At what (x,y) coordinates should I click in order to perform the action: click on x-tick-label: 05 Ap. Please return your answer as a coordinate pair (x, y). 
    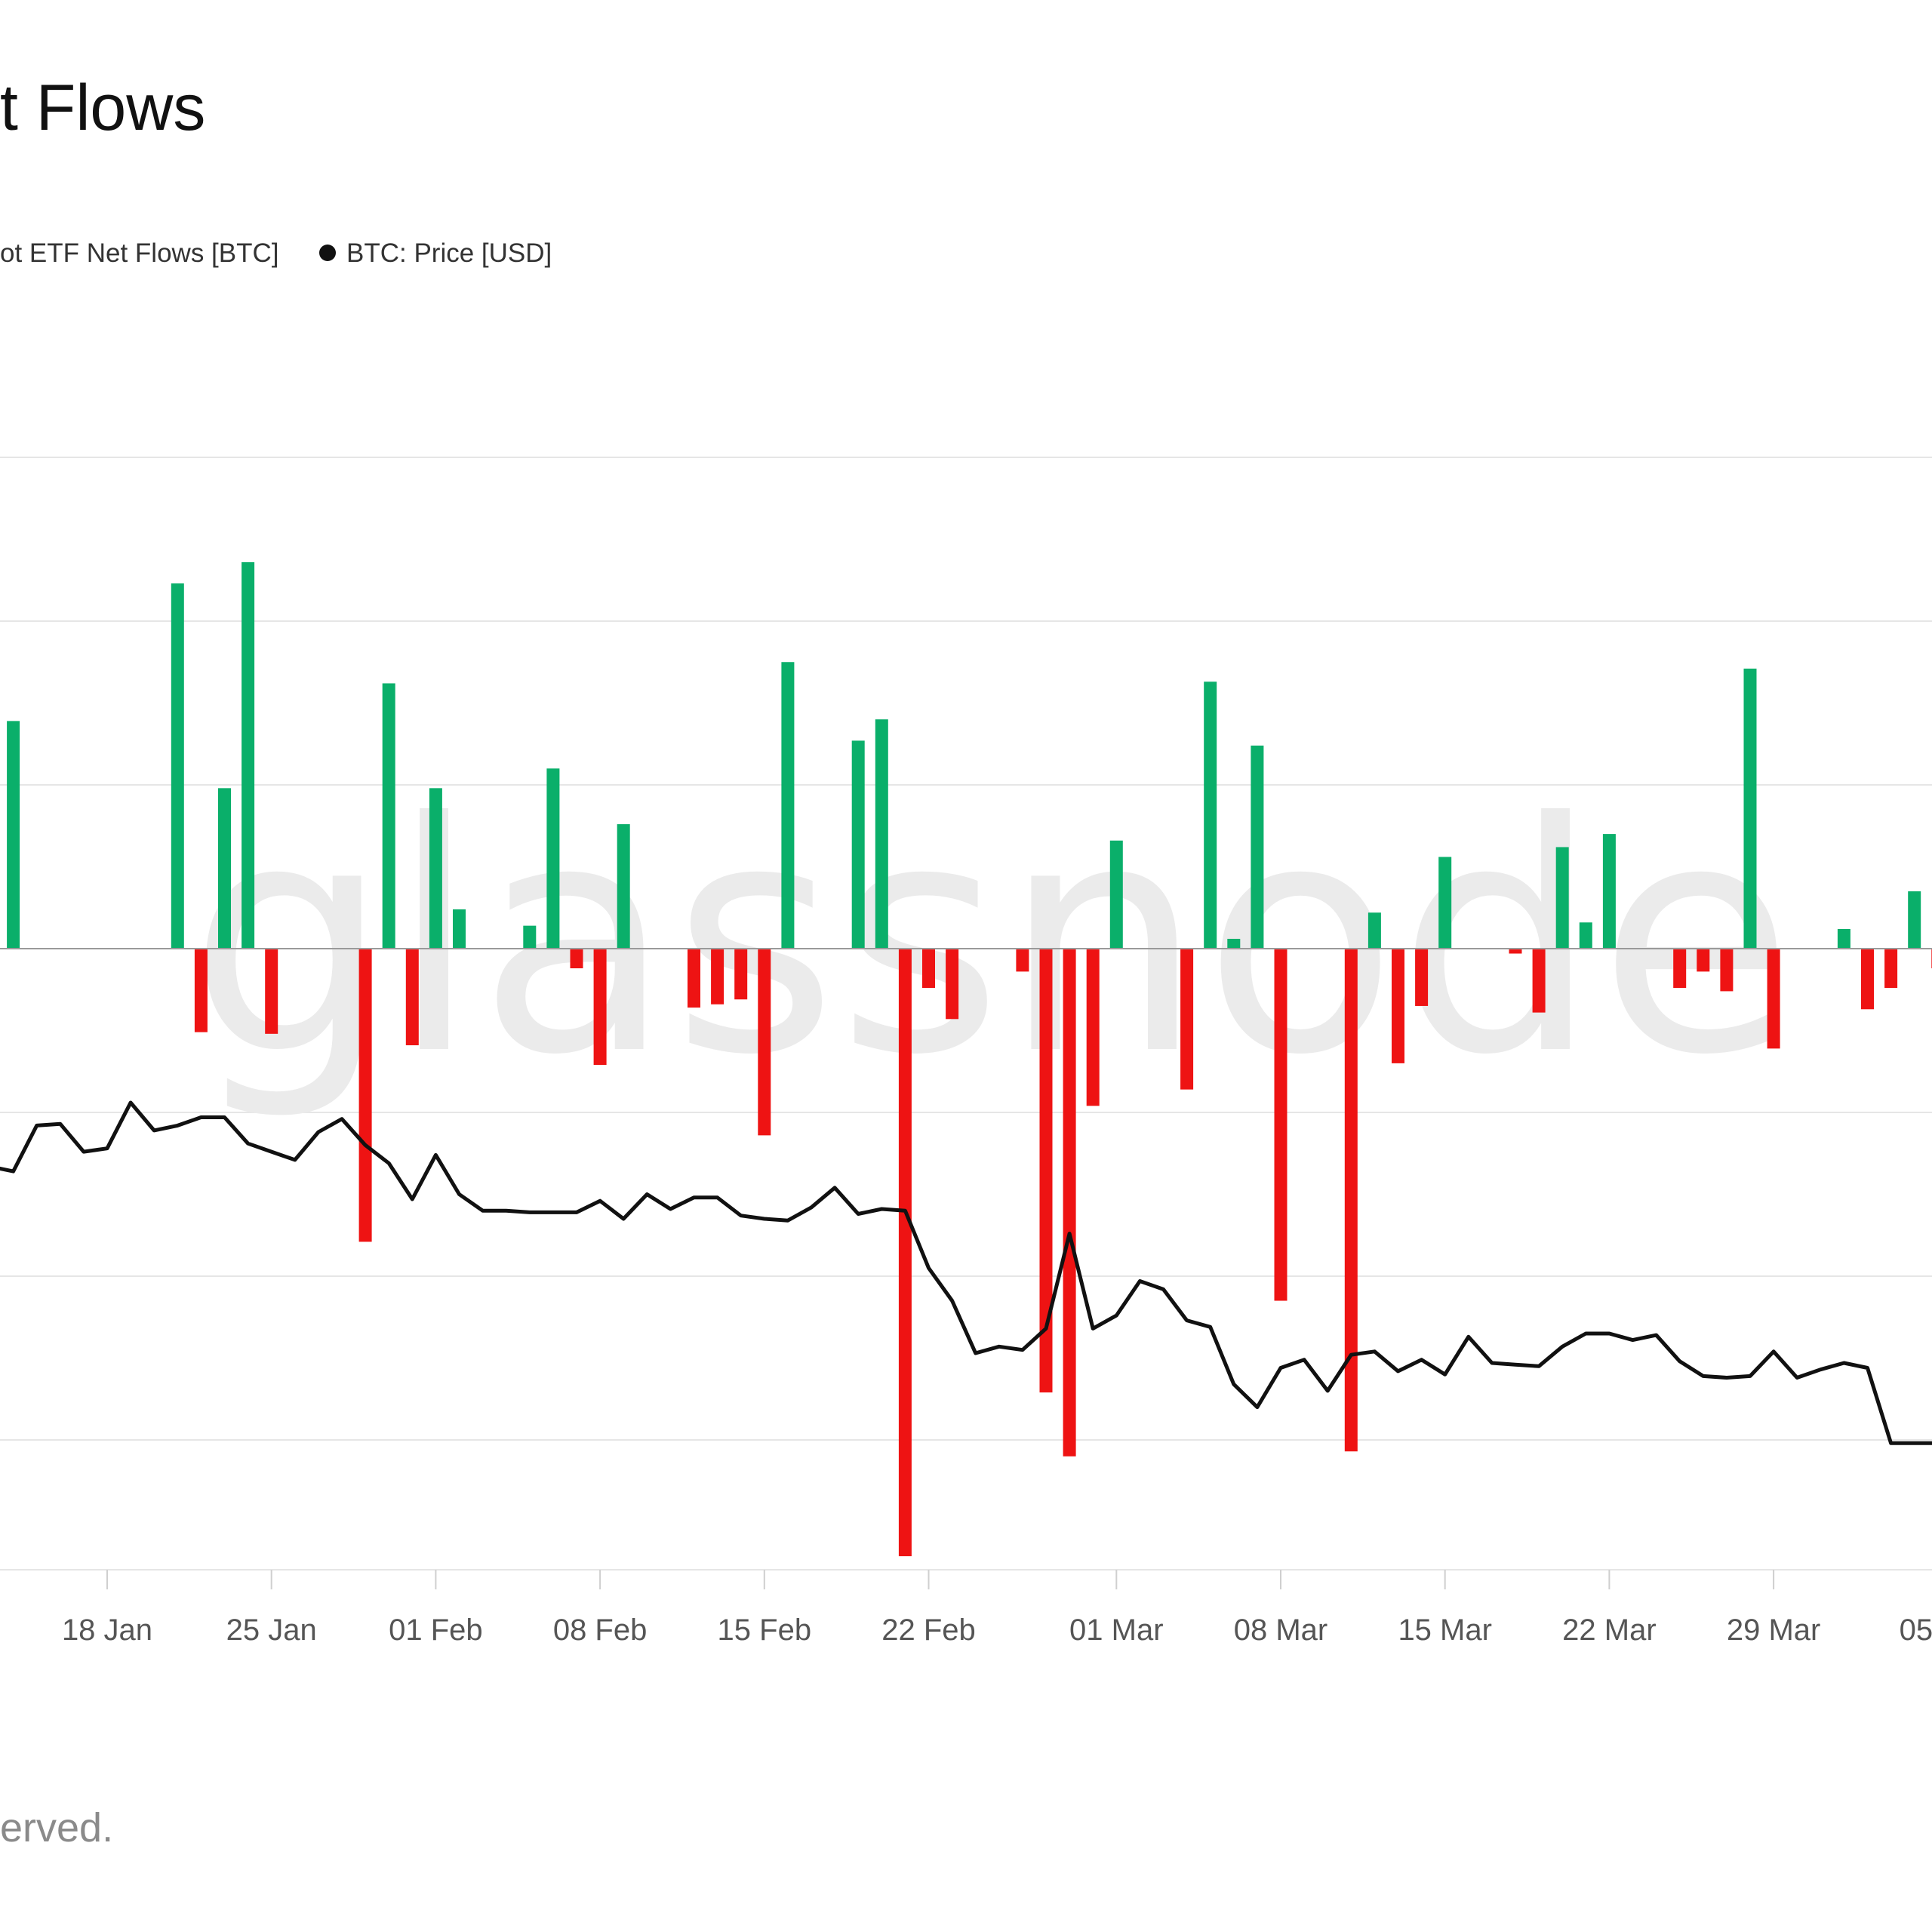
    Looking at the image, I should click on (1916, 1630).